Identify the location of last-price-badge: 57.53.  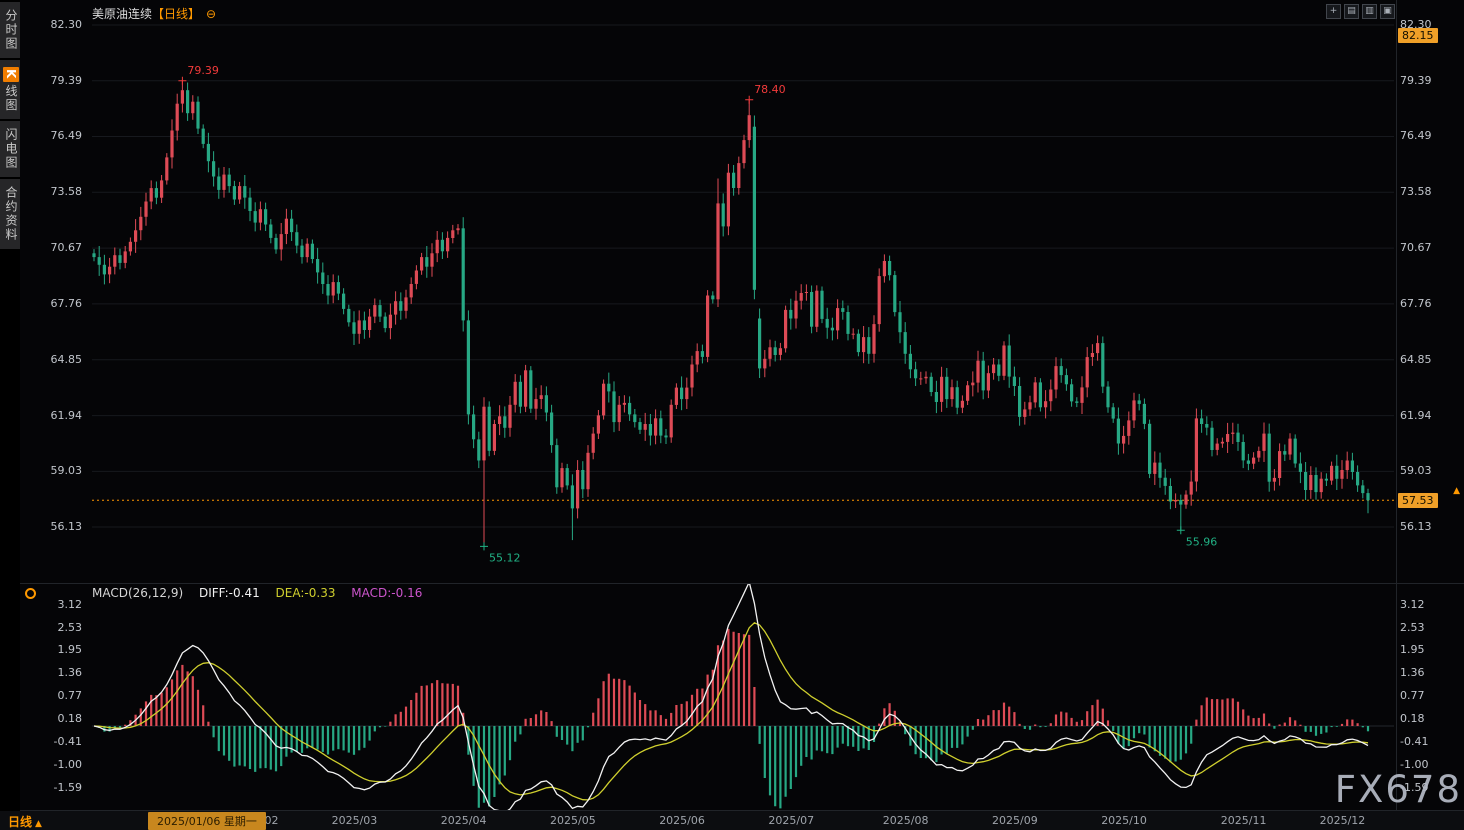
(1418, 501).